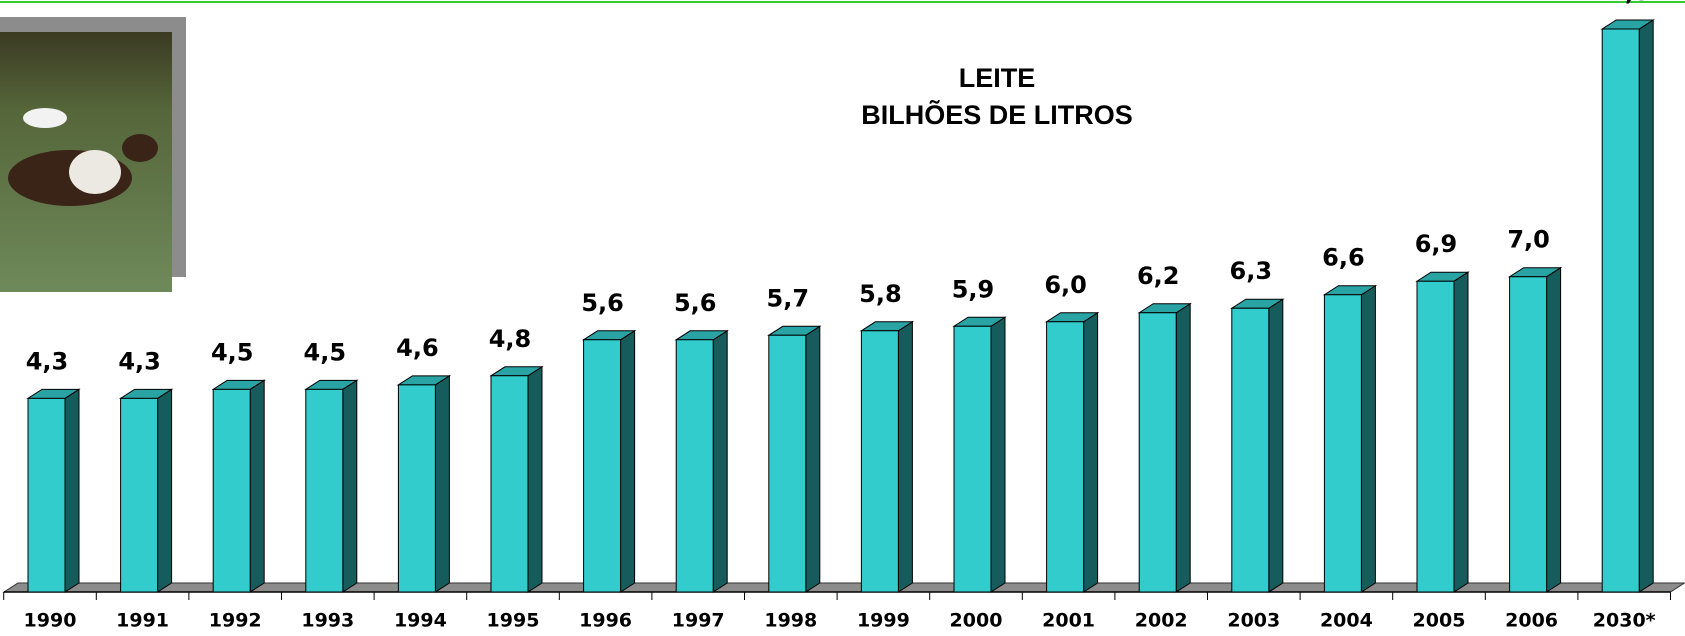 The width and height of the screenshot is (1685, 636). What do you see at coordinates (1068, 621) in the screenshot?
I see `x-tick-label: 2001` at bounding box center [1068, 621].